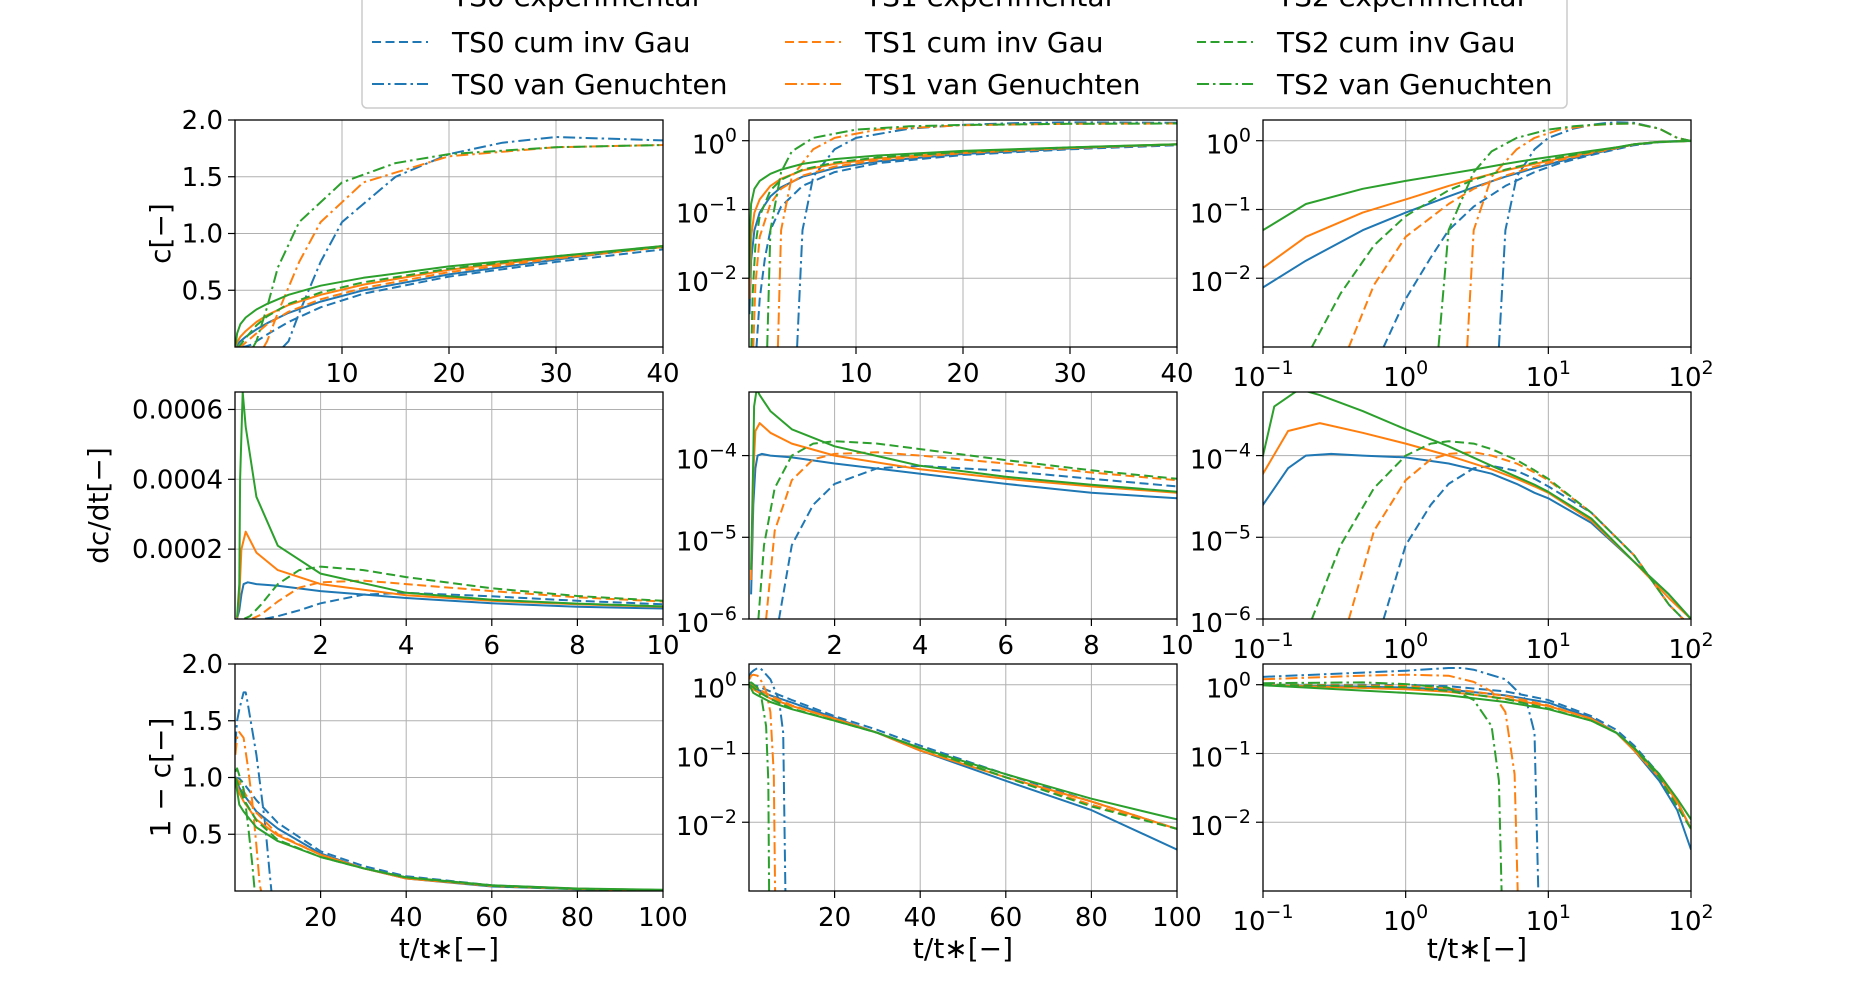  Describe the element at coordinates (1262, 375) in the screenshot. I see `x-tick-label: 10⁻¹` at that location.